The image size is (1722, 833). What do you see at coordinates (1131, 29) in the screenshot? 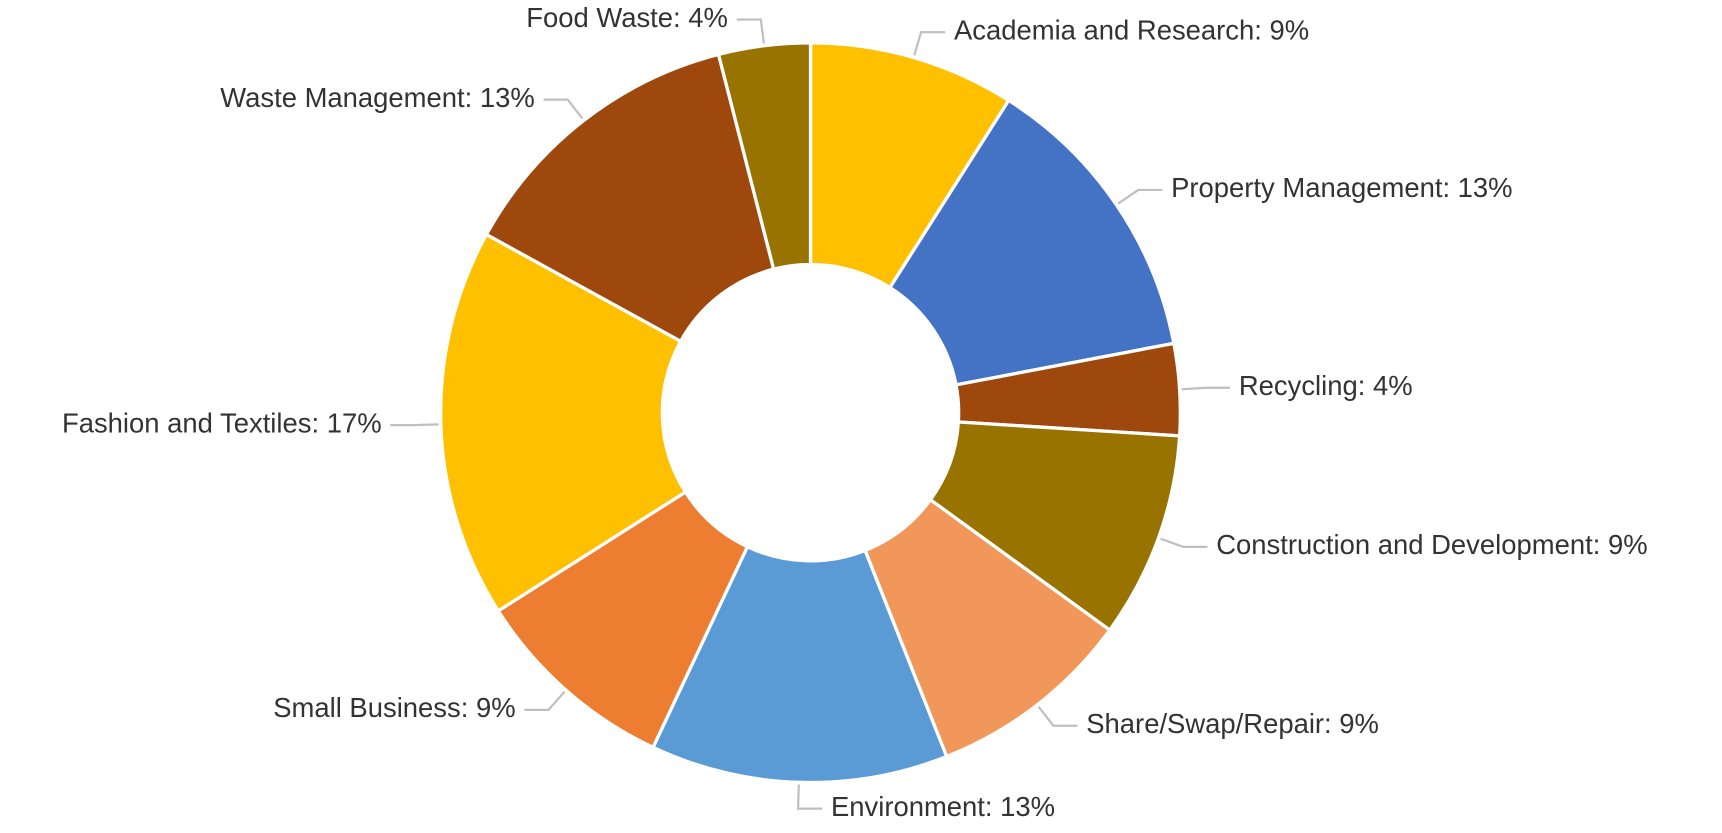
I see `slice-label: Academia and Research: 9%` at bounding box center [1131, 29].